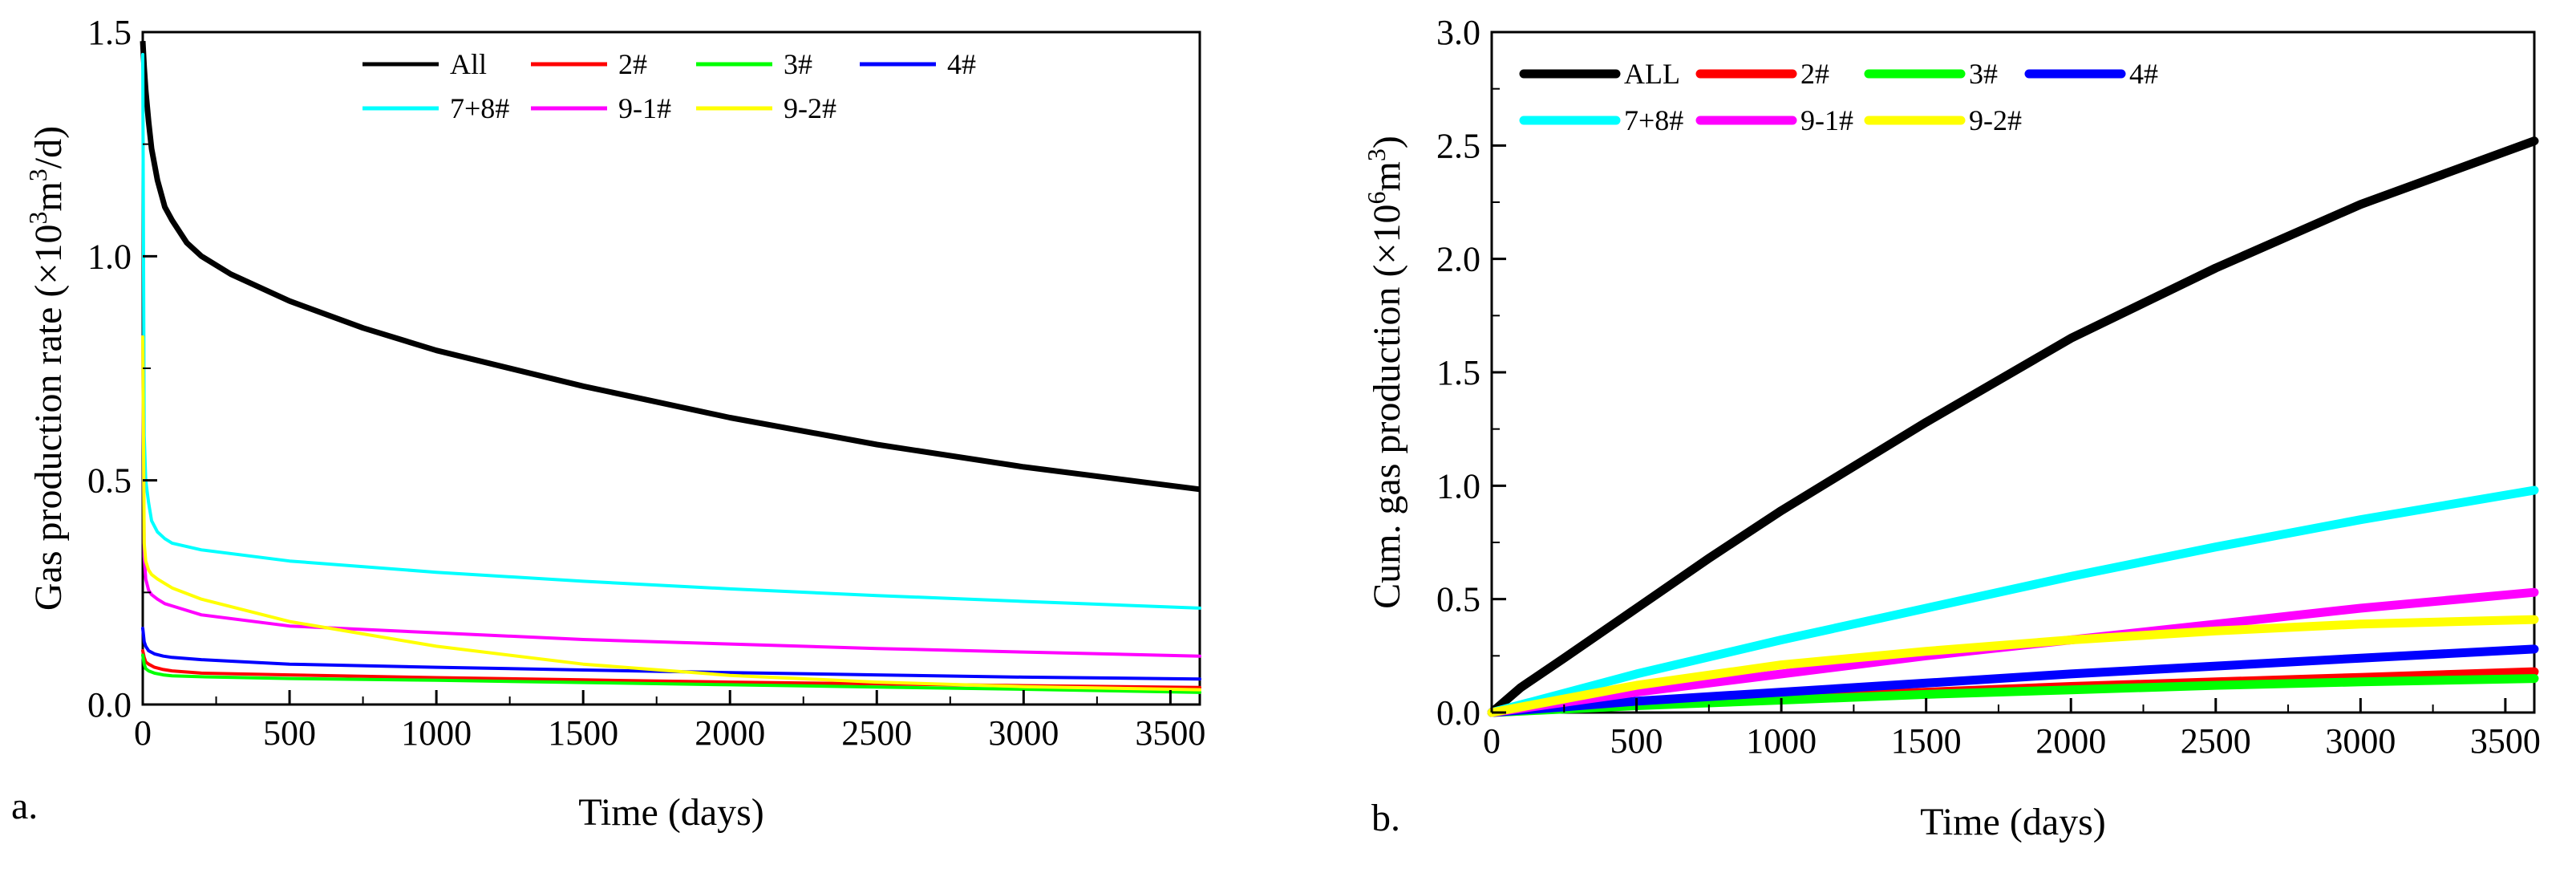 This screenshot has height=869, width=2576. What do you see at coordinates (1458, 713) in the screenshot?
I see `panel-b-ytick-label: 0.0` at bounding box center [1458, 713].